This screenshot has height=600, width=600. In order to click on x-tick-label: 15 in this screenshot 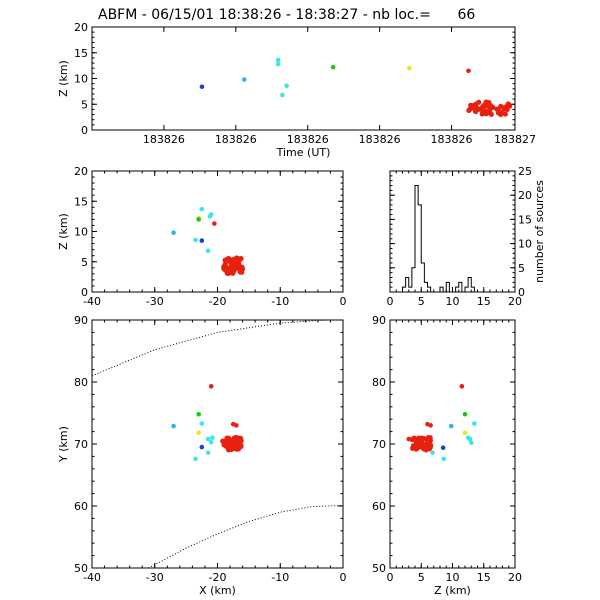, I will do `click(484, 301)`.